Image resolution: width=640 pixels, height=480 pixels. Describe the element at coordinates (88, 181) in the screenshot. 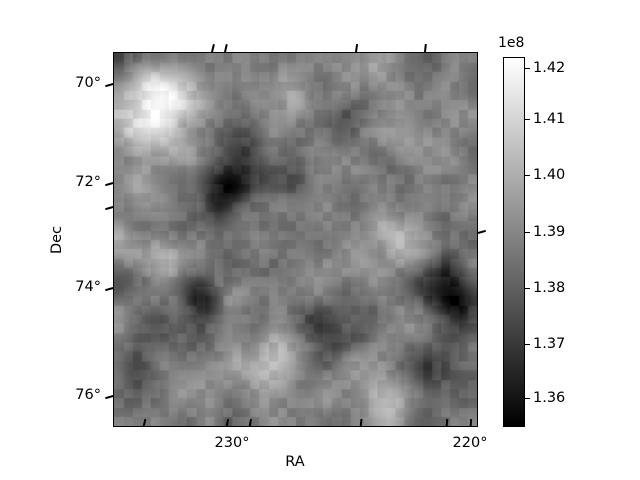

I see `y-axis-tick-label: 72°` at that location.